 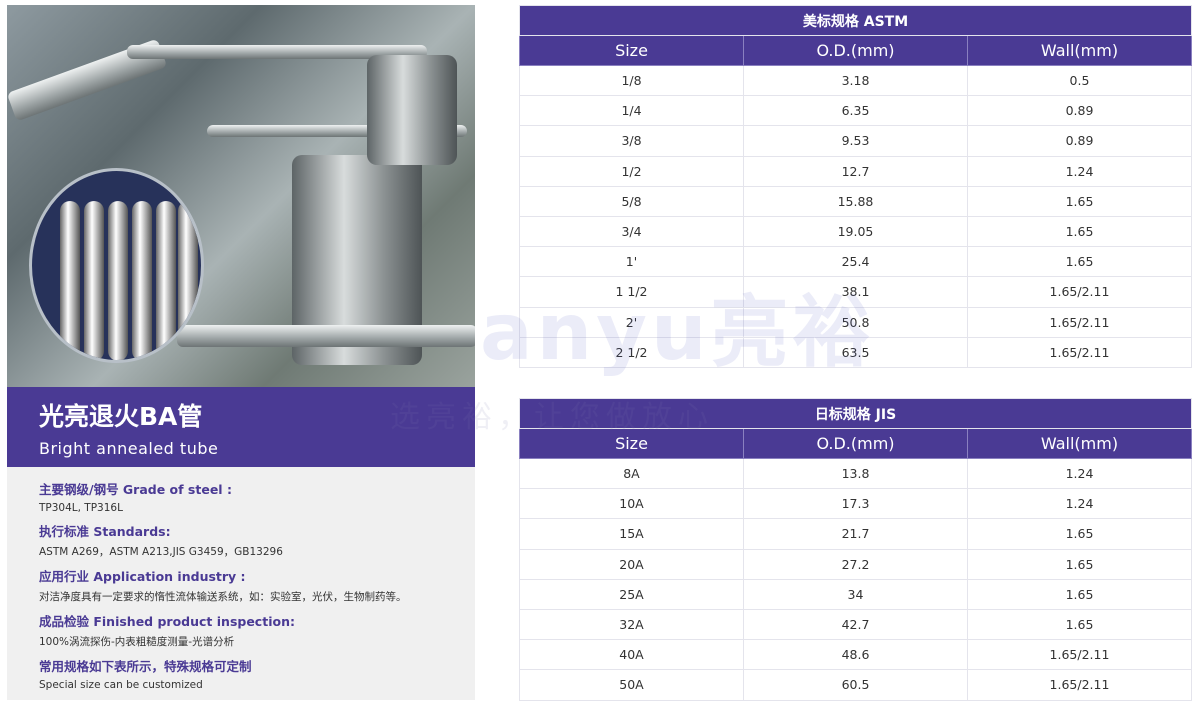 I want to click on table-cell: 9.53, so click(x=855, y=141).